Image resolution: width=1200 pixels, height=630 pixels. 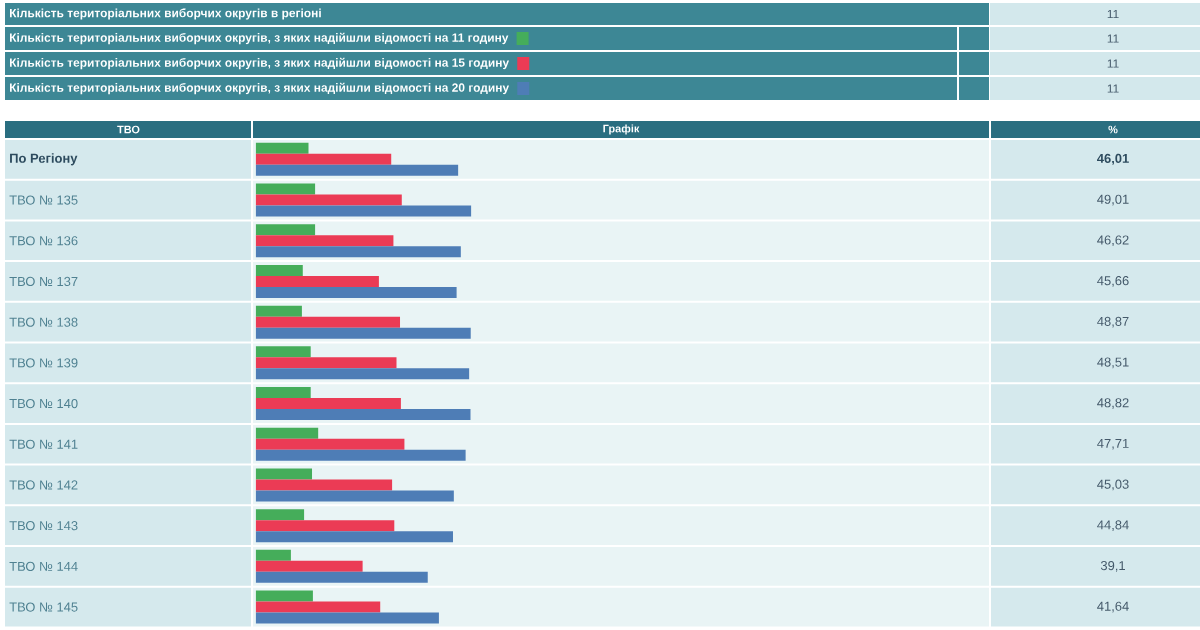 What do you see at coordinates (43, 200) in the screenshot?
I see `y-tick-label: ТВО № 135` at bounding box center [43, 200].